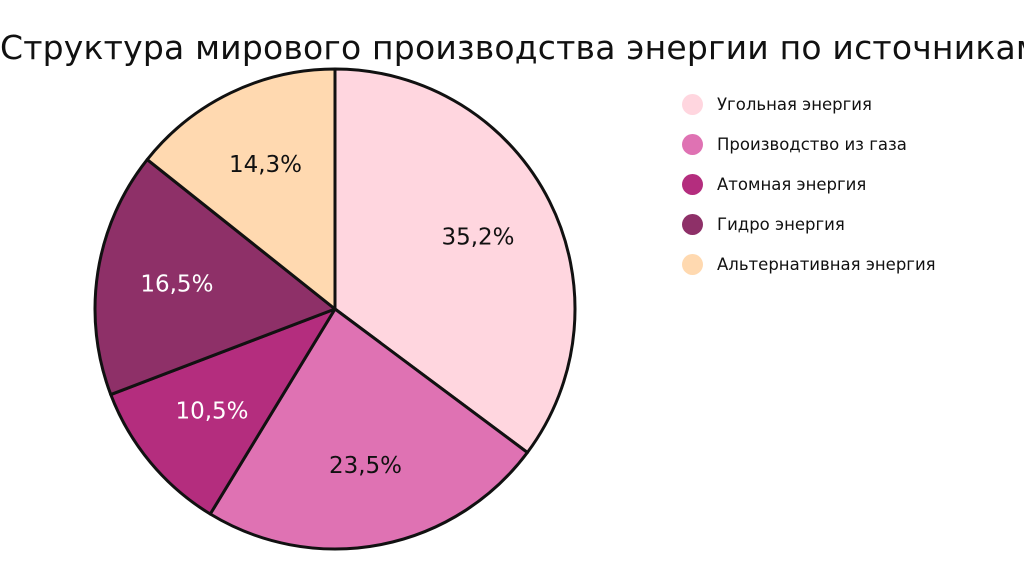  What do you see at coordinates (241, 189) in the screenshot?
I see `pie-slice-alternative` at bounding box center [241, 189].